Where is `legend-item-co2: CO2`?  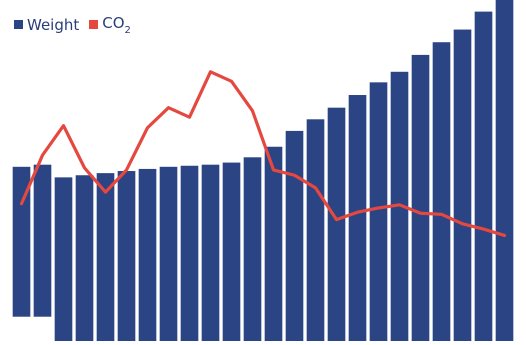
legend-item-co2: CO2 is located at coordinates (110, 25).